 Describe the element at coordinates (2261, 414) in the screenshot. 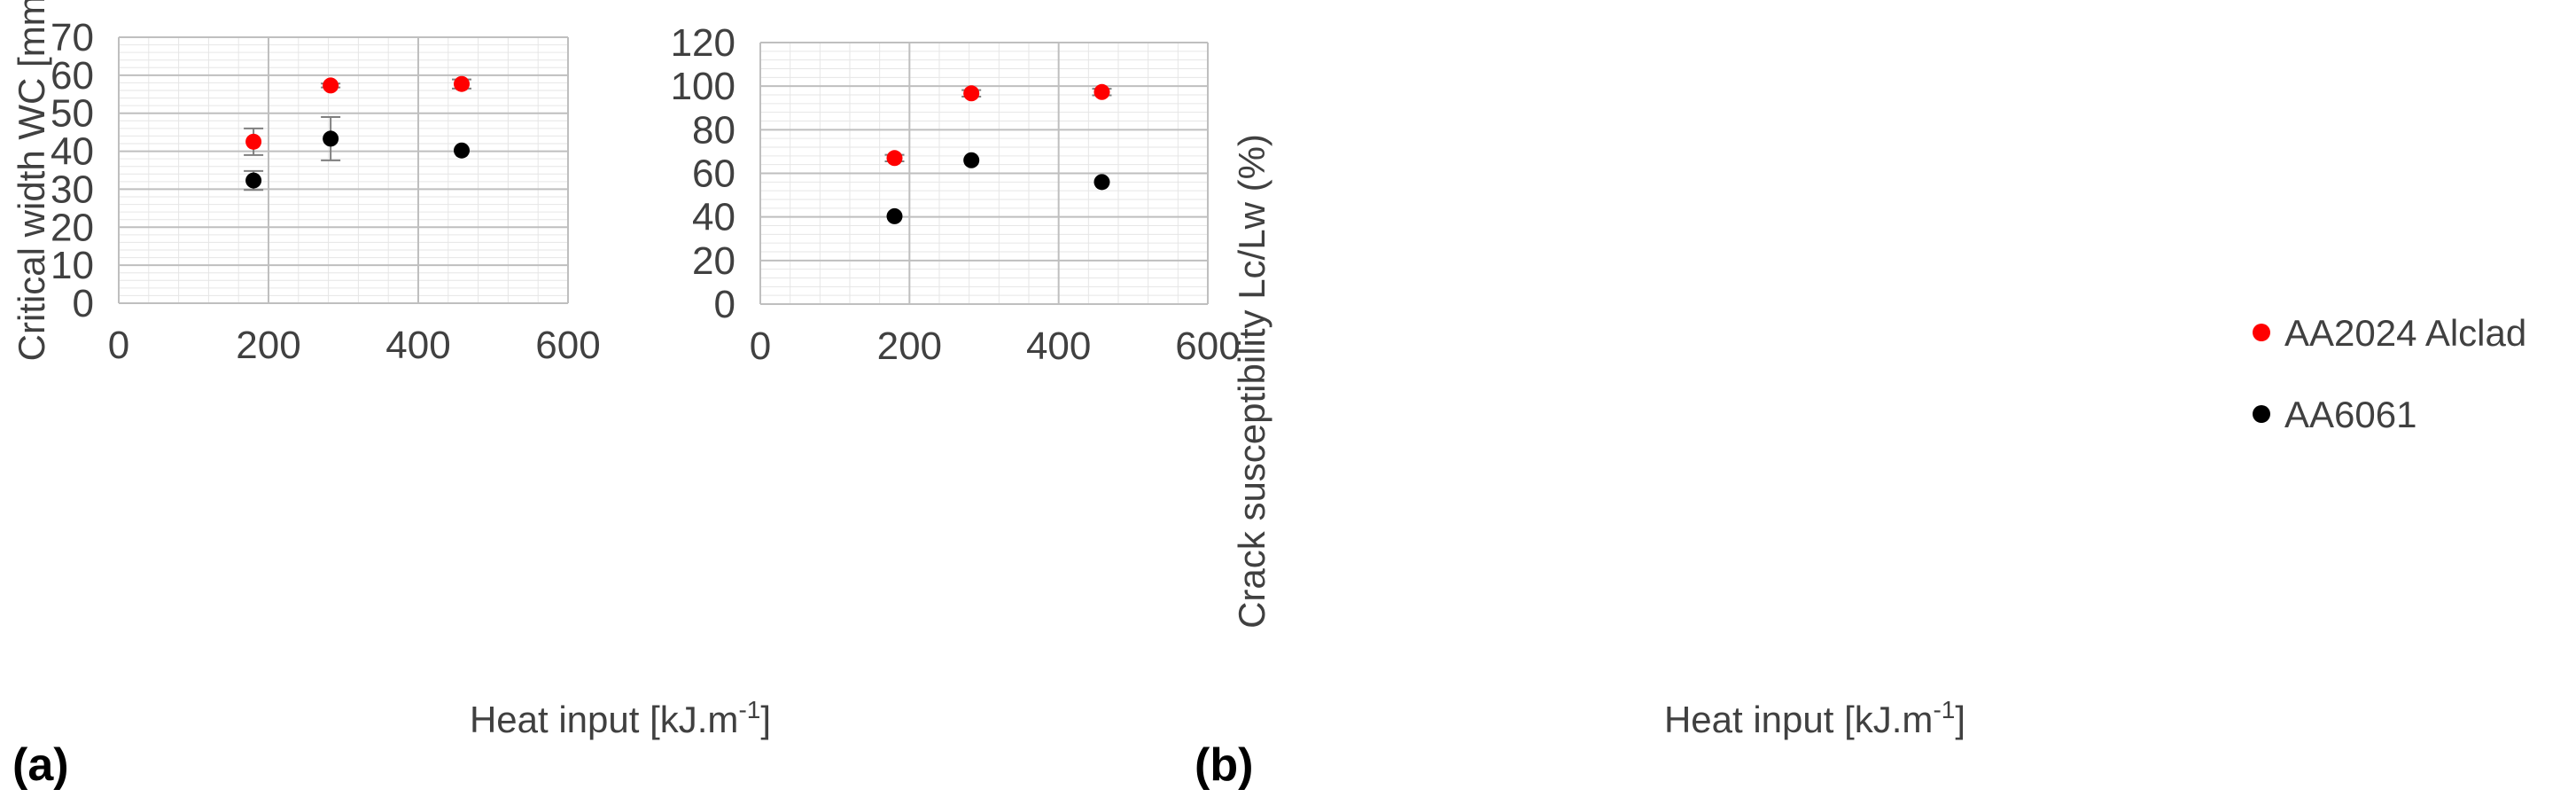

I see `legend-marker-aa6061` at that location.